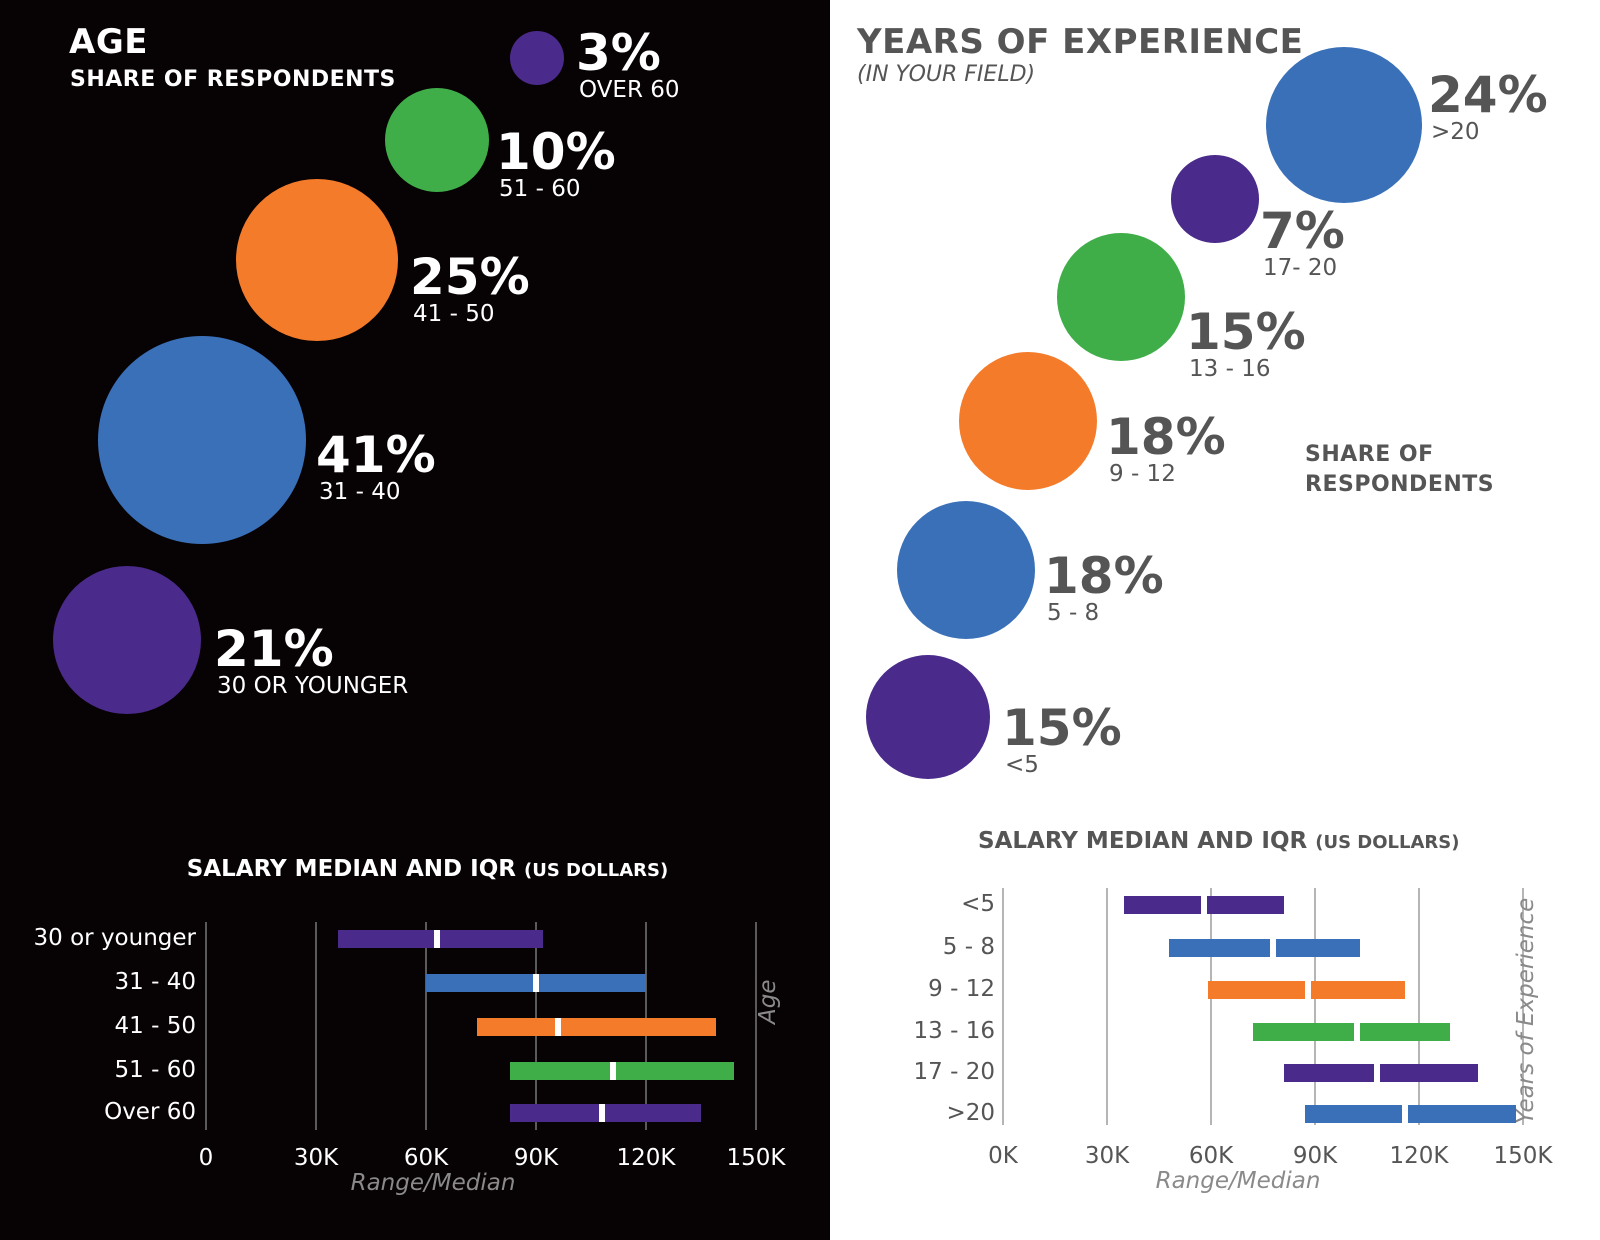  Describe the element at coordinates (360, 492) in the screenshot. I see `bubble-category-label: 31 - 40` at that location.